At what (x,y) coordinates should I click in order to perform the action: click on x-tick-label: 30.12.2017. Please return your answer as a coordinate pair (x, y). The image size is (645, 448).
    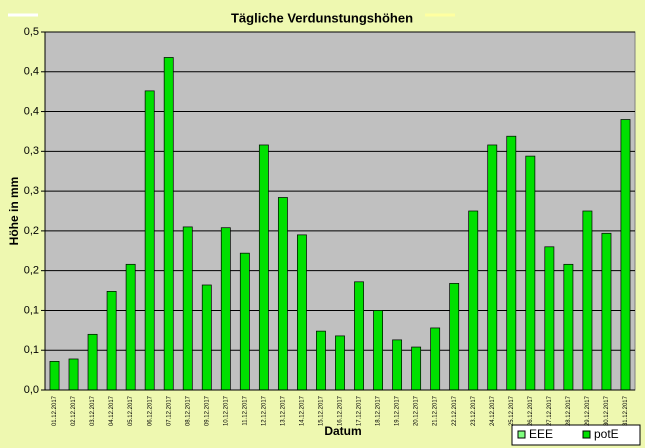
    Looking at the image, I should click on (607, 410).